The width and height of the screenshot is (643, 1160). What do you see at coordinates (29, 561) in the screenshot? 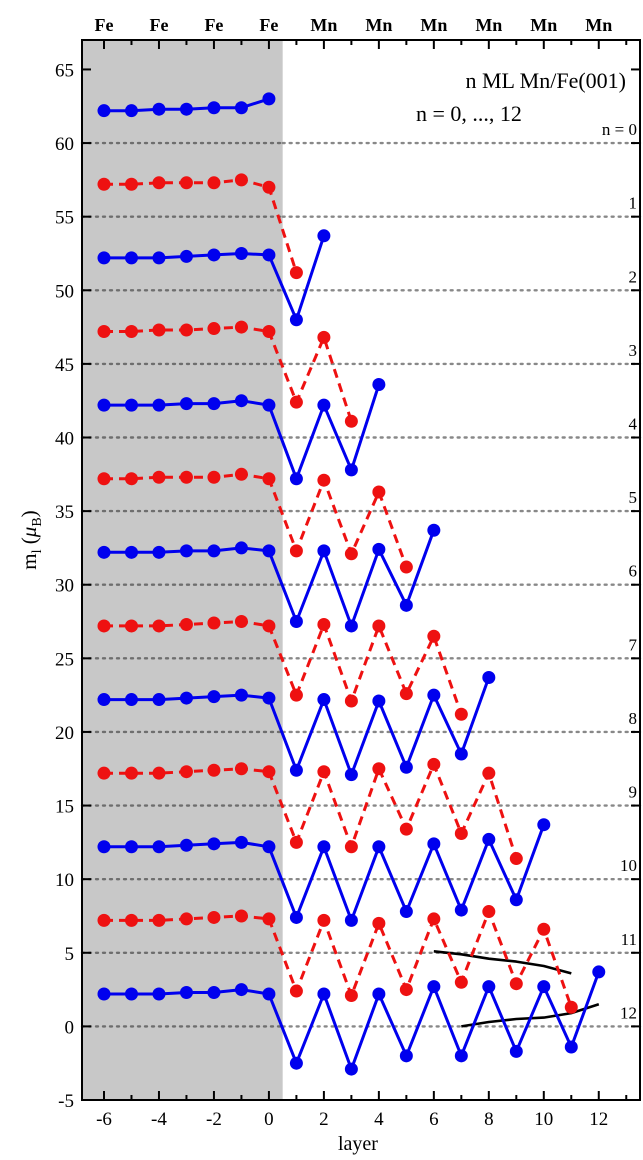
I see `ylabel-main: m` at bounding box center [29, 561].